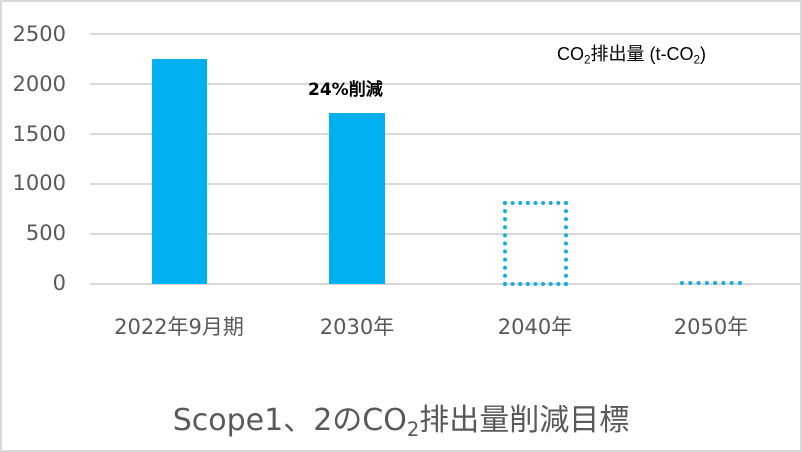 This screenshot has height=452, width=802. I want to click on bar-2050-target, so click(711, 283).